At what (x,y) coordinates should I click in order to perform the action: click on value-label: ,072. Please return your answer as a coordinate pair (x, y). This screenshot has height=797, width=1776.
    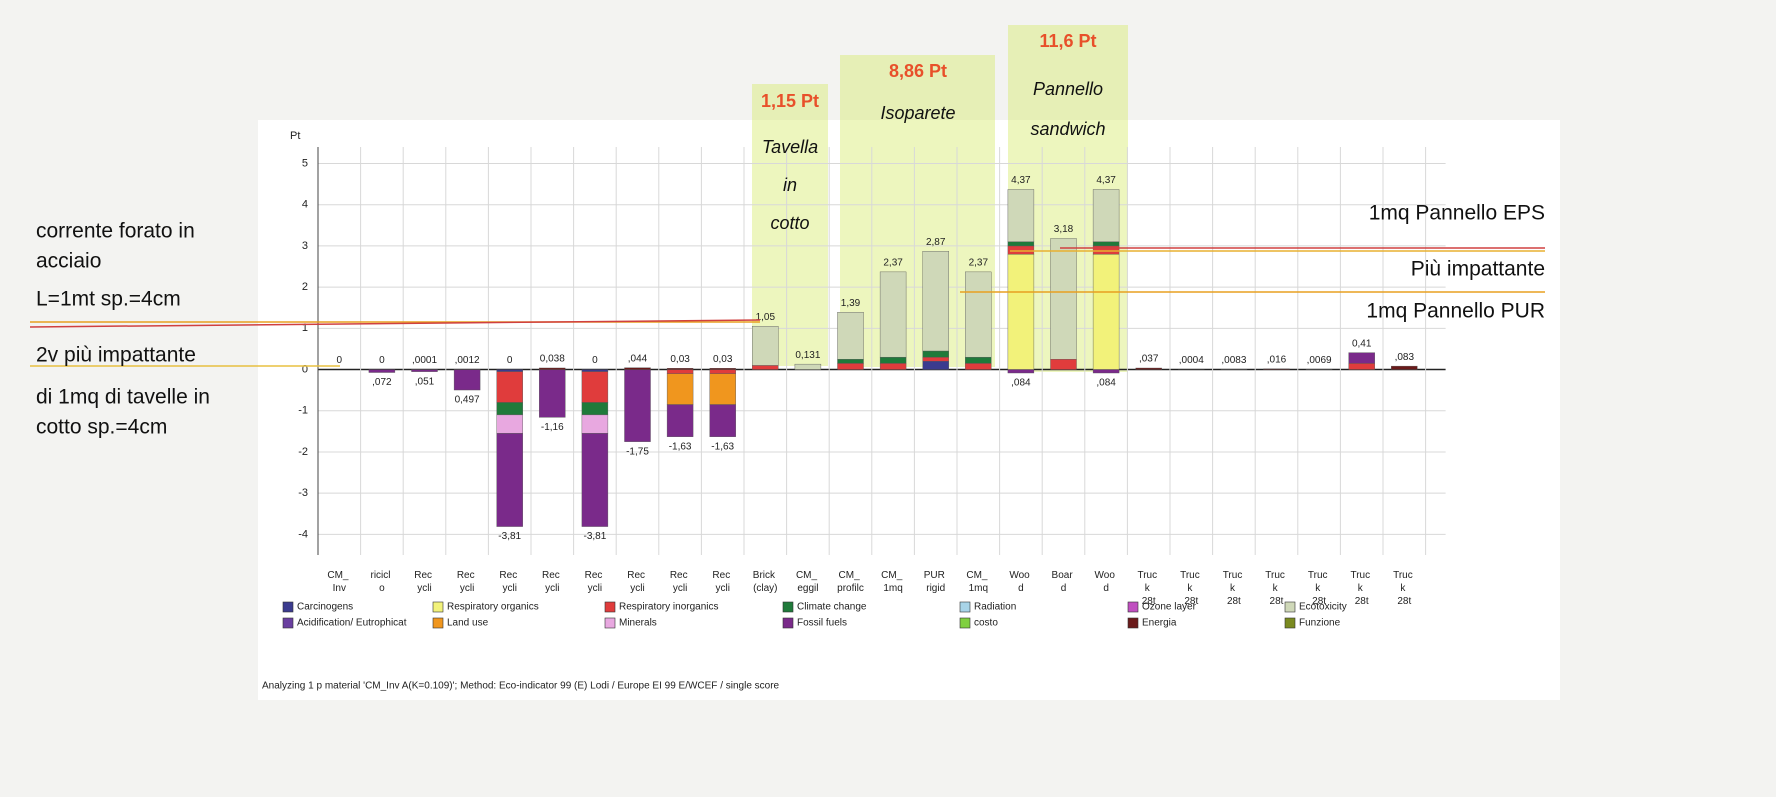
    Looking at the image, I should click on (382, 382).